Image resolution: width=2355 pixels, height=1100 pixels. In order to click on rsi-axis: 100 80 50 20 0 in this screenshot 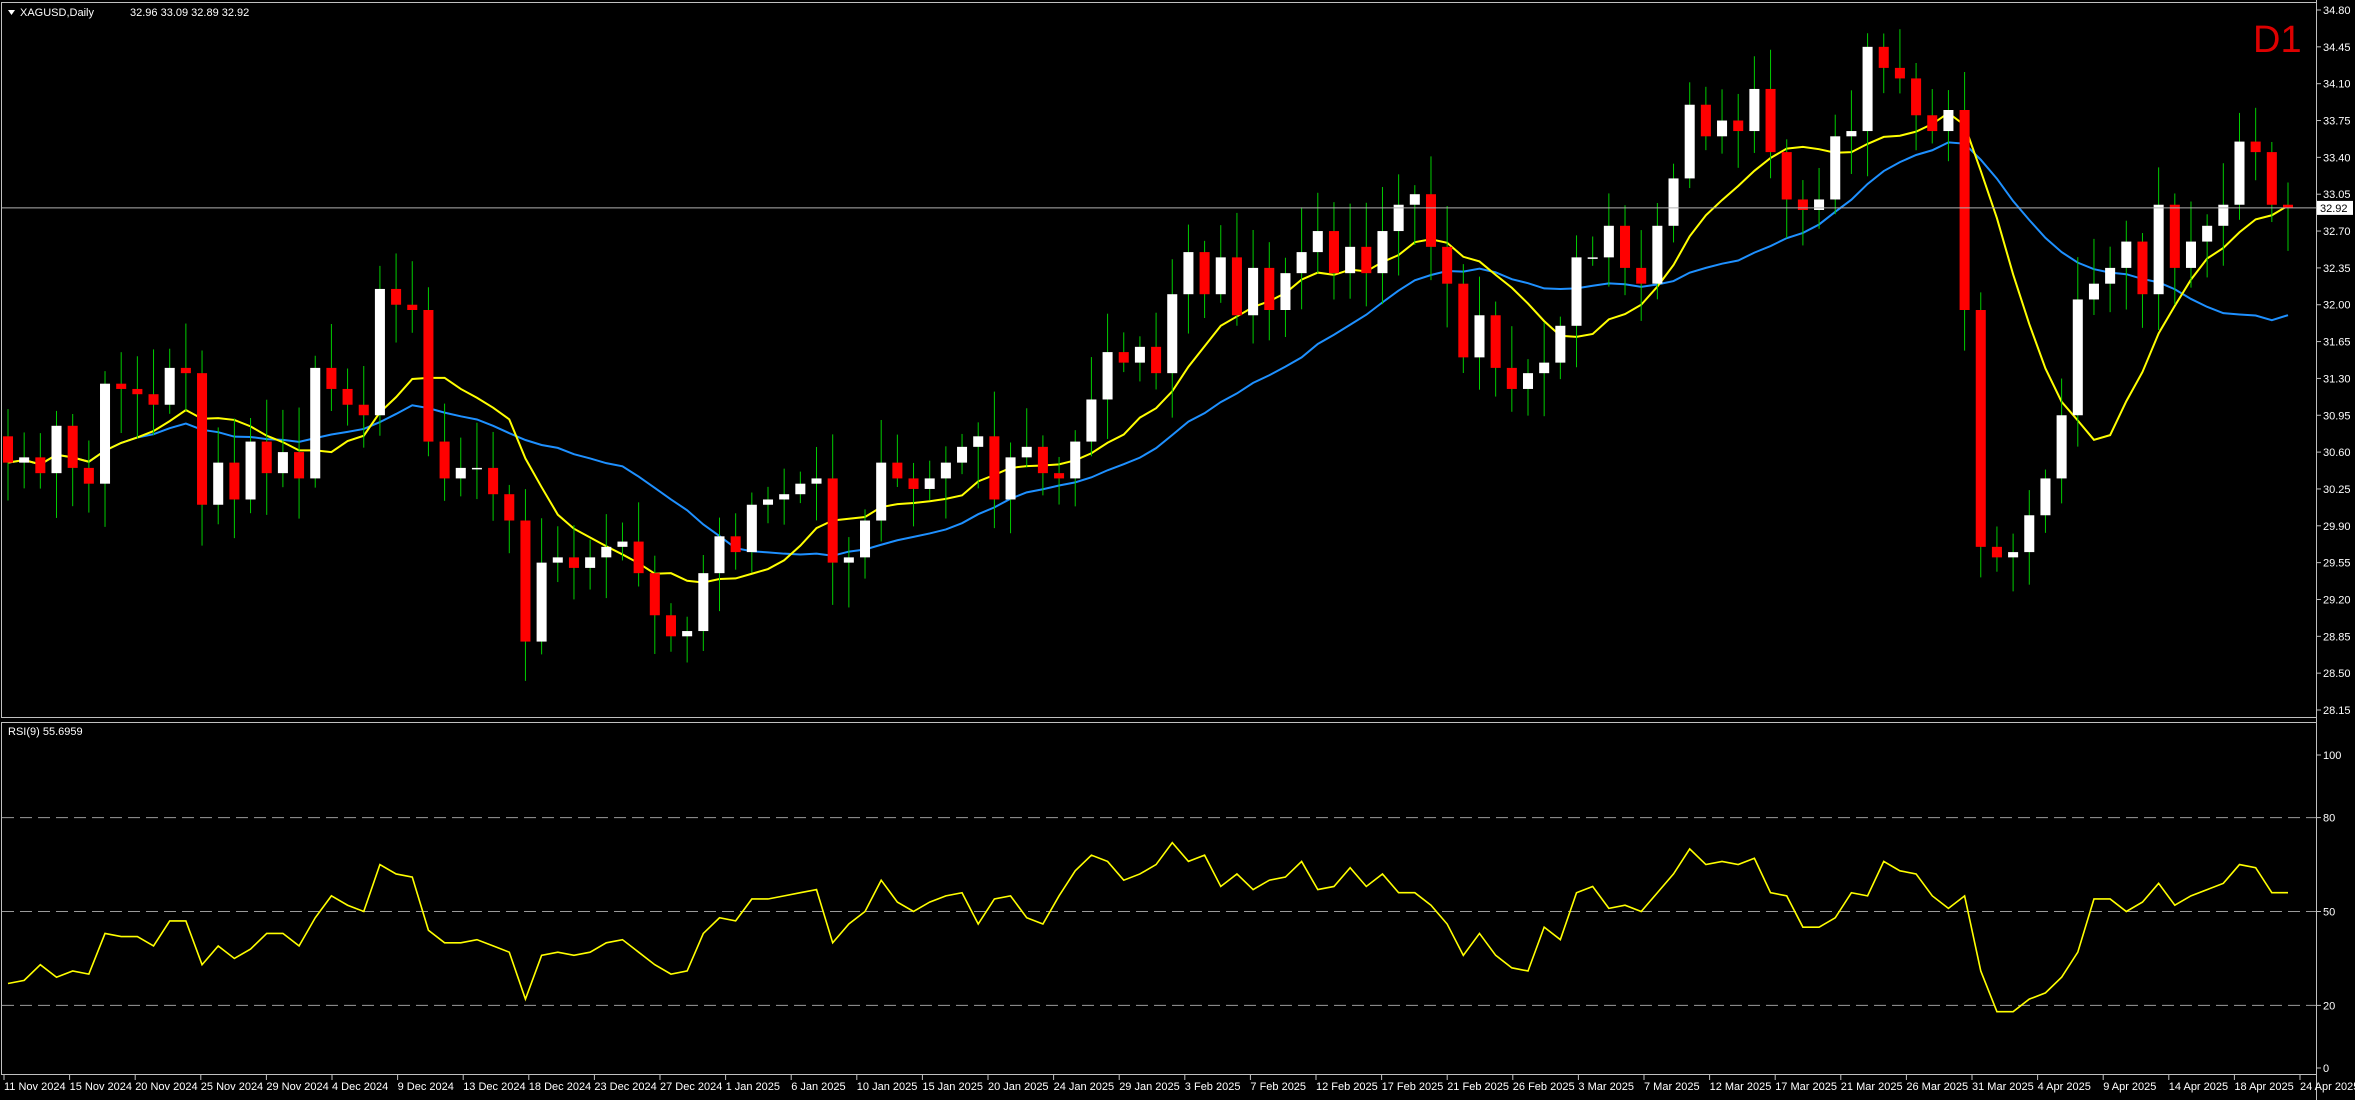, I will do `click(2328, 912)`.